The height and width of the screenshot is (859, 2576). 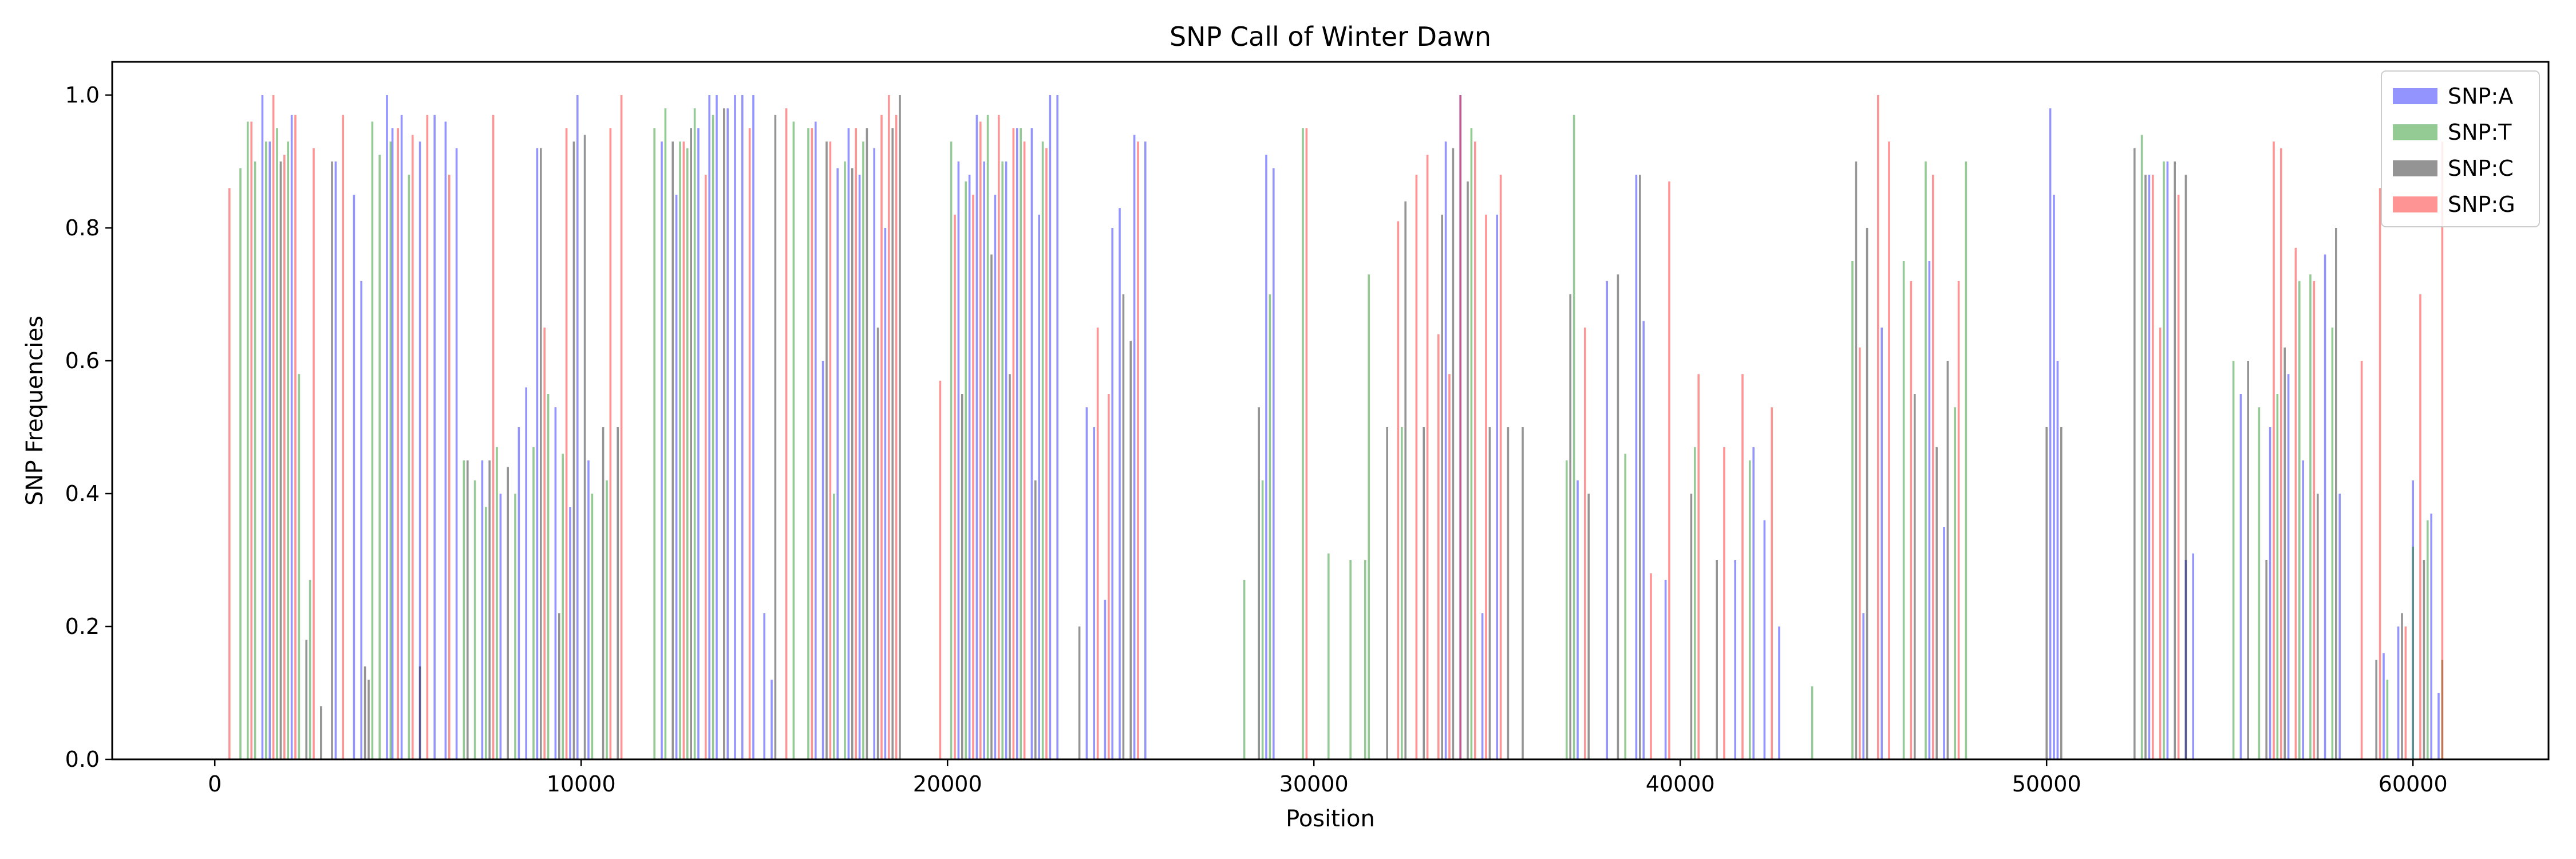 I want to click on legend-label: SNP:C, so click(x=2481, y=168).